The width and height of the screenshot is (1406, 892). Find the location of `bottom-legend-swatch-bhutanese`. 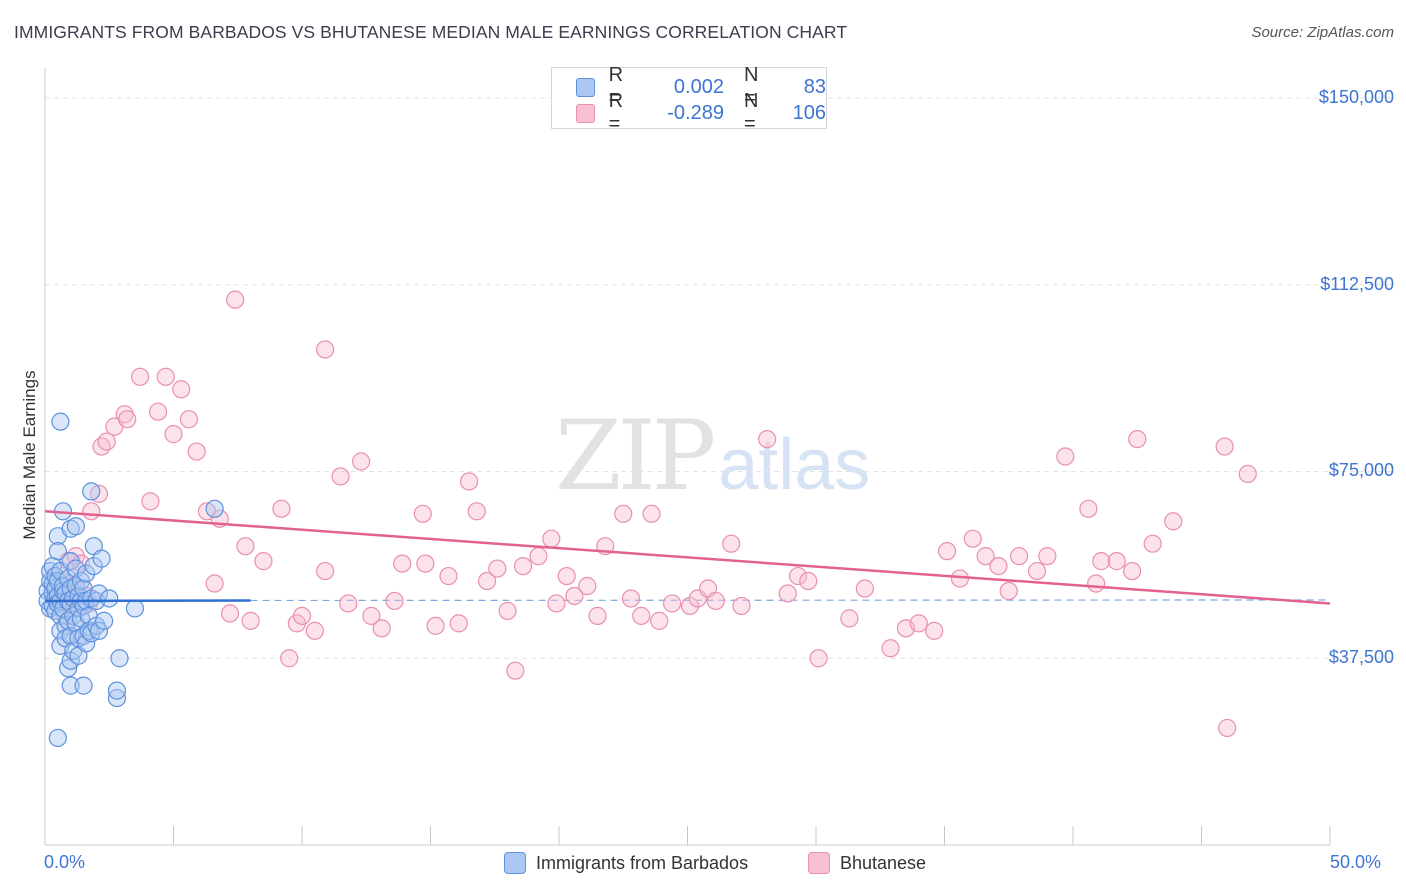

bottom-legend-swatch-bhutanese is located at coordinates (819, 863).